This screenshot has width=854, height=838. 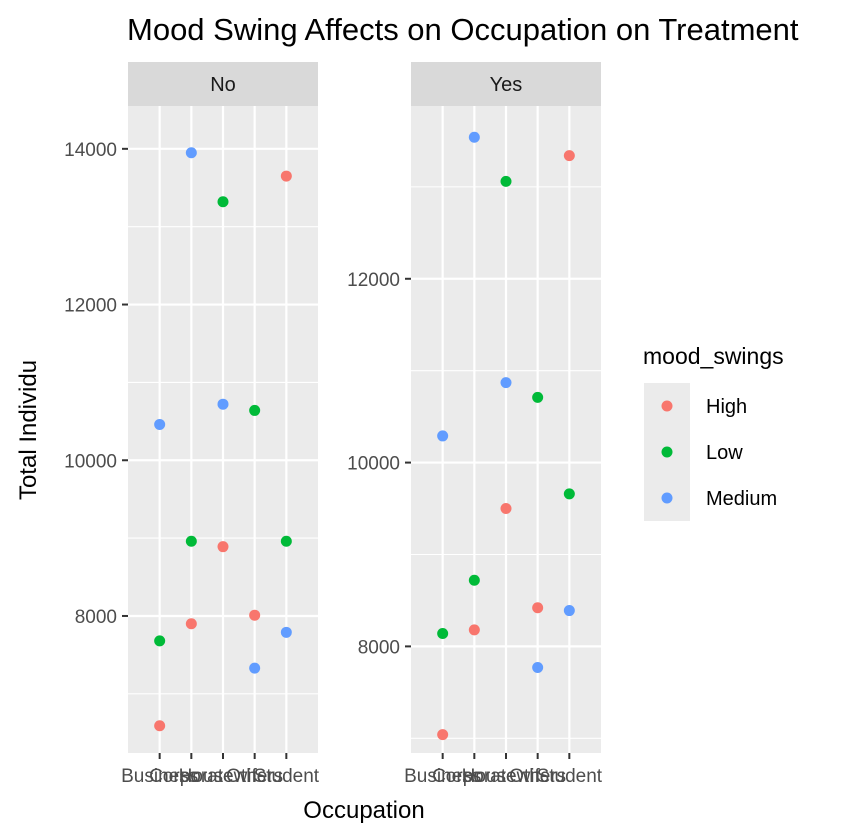 What do you see at coordinates (713, 432) in the screenshot?
I see `legend: mood_swings High Low Medium` at bounding box center [713, 432].